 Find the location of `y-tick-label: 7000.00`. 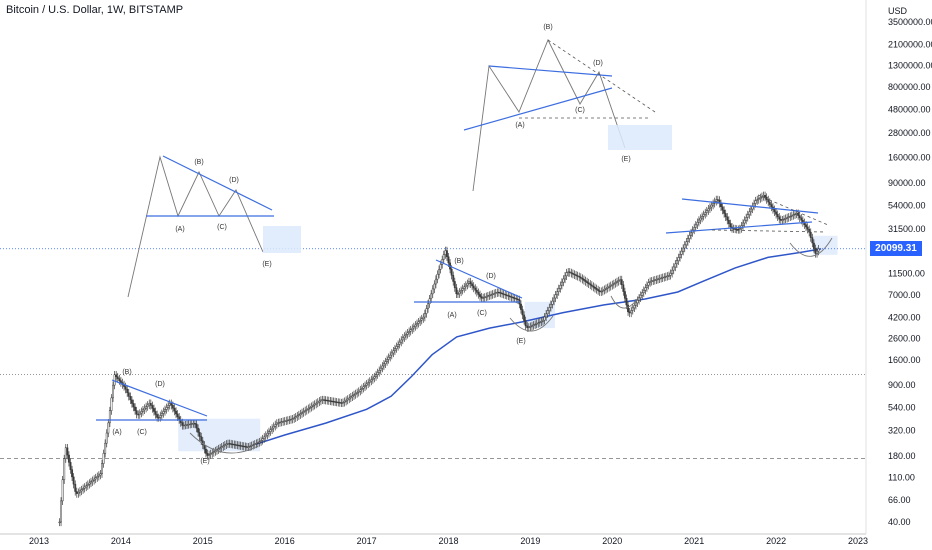

y-tick-label: 7000.00 is located at coordinates (904, 295).